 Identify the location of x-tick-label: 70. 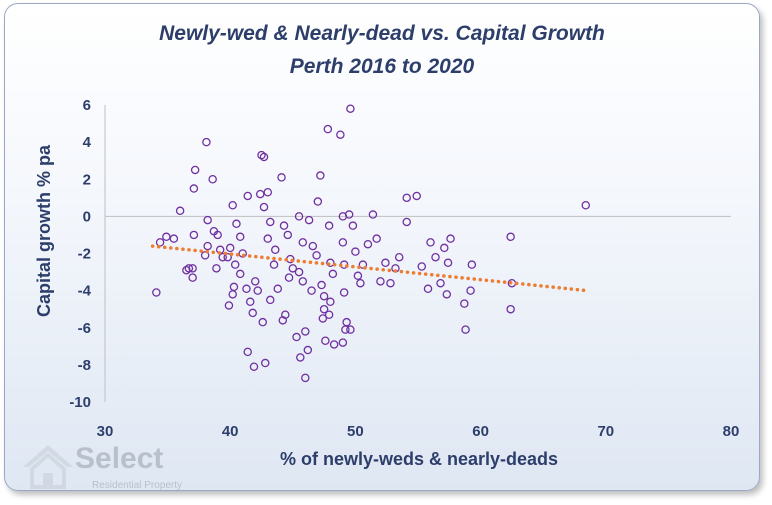
(605, 431).